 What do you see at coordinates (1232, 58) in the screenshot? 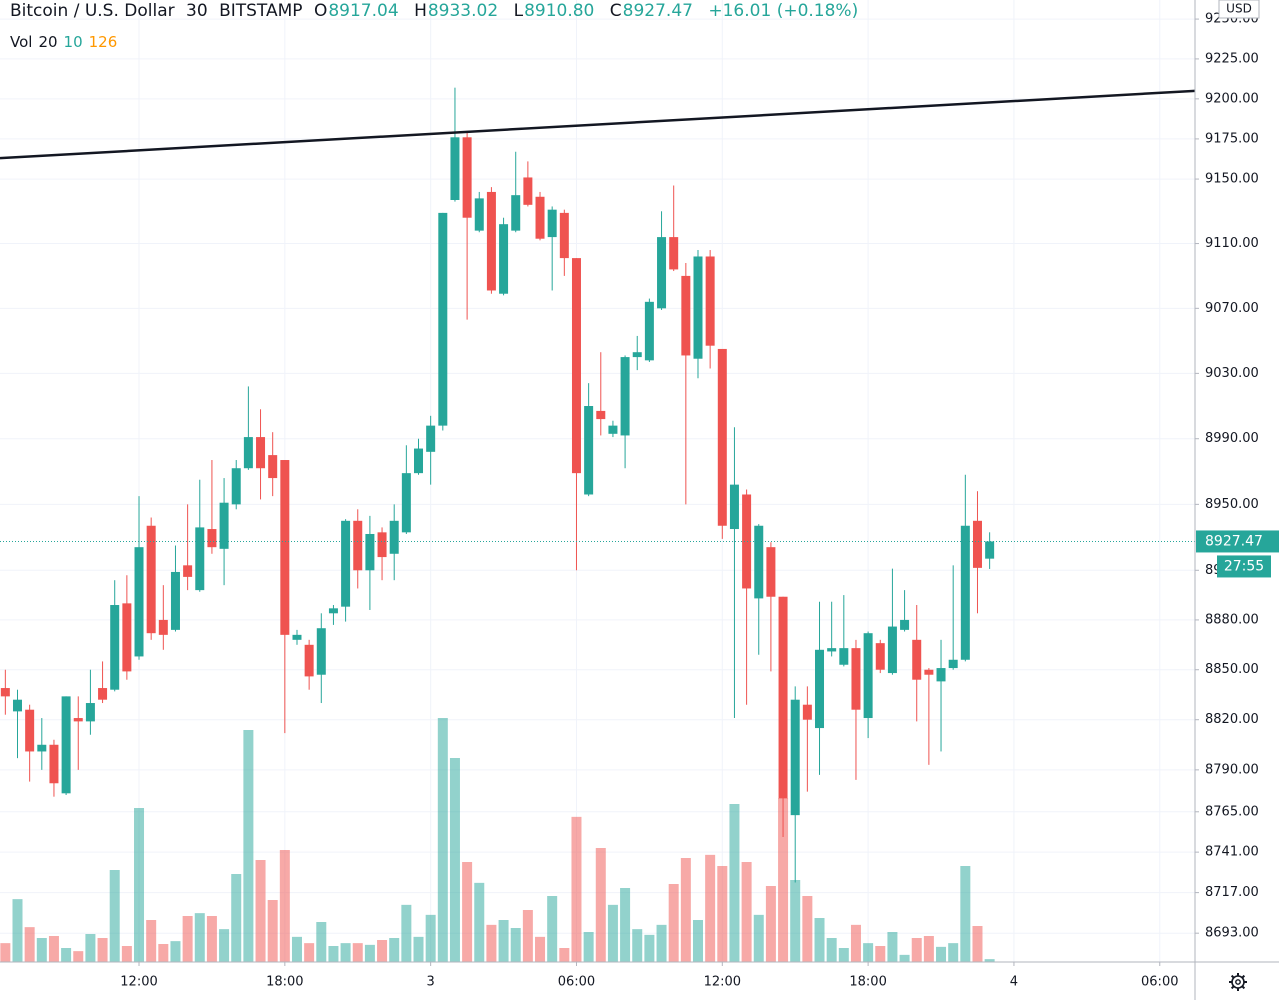
I see `y-tick-label: 9225.00` at bounding box center [1232, 58].